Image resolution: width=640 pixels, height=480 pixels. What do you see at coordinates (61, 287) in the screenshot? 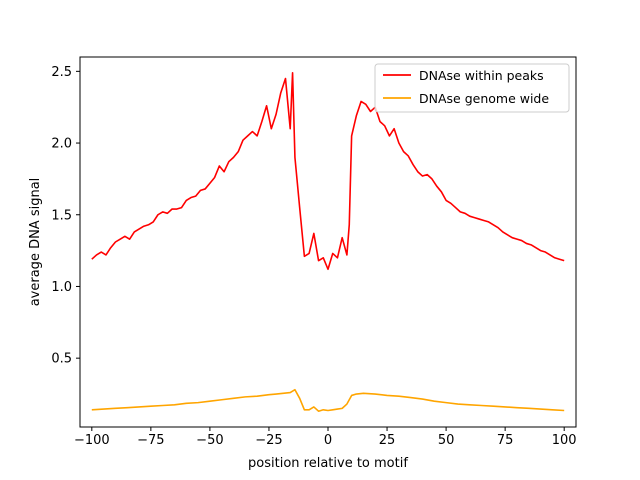
I see `y-tick-label: 1.0` at bounding box center [61, 287].